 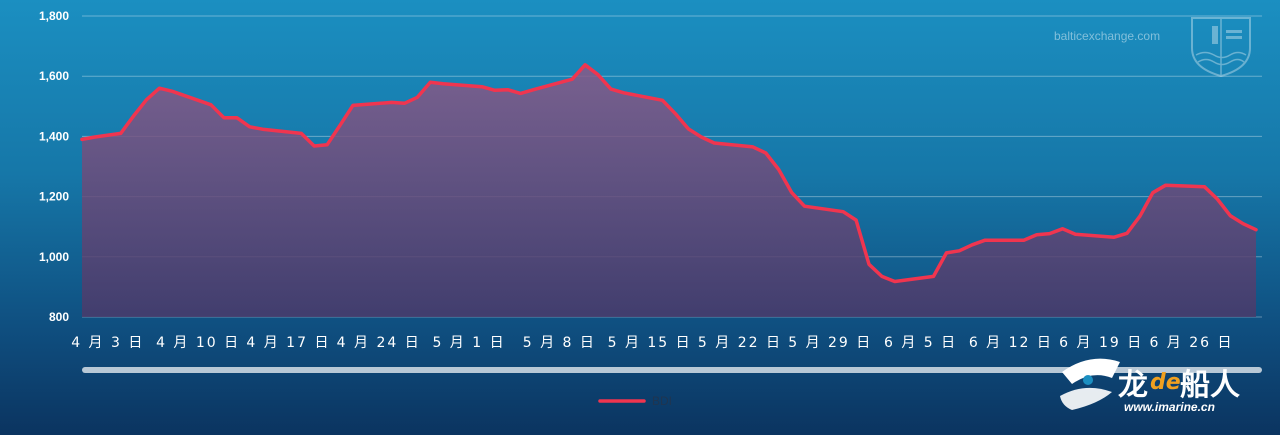 I want to click on imarine-logo: 龙 de 船人 www.imarine.cn, so click(x=1150, y=386).